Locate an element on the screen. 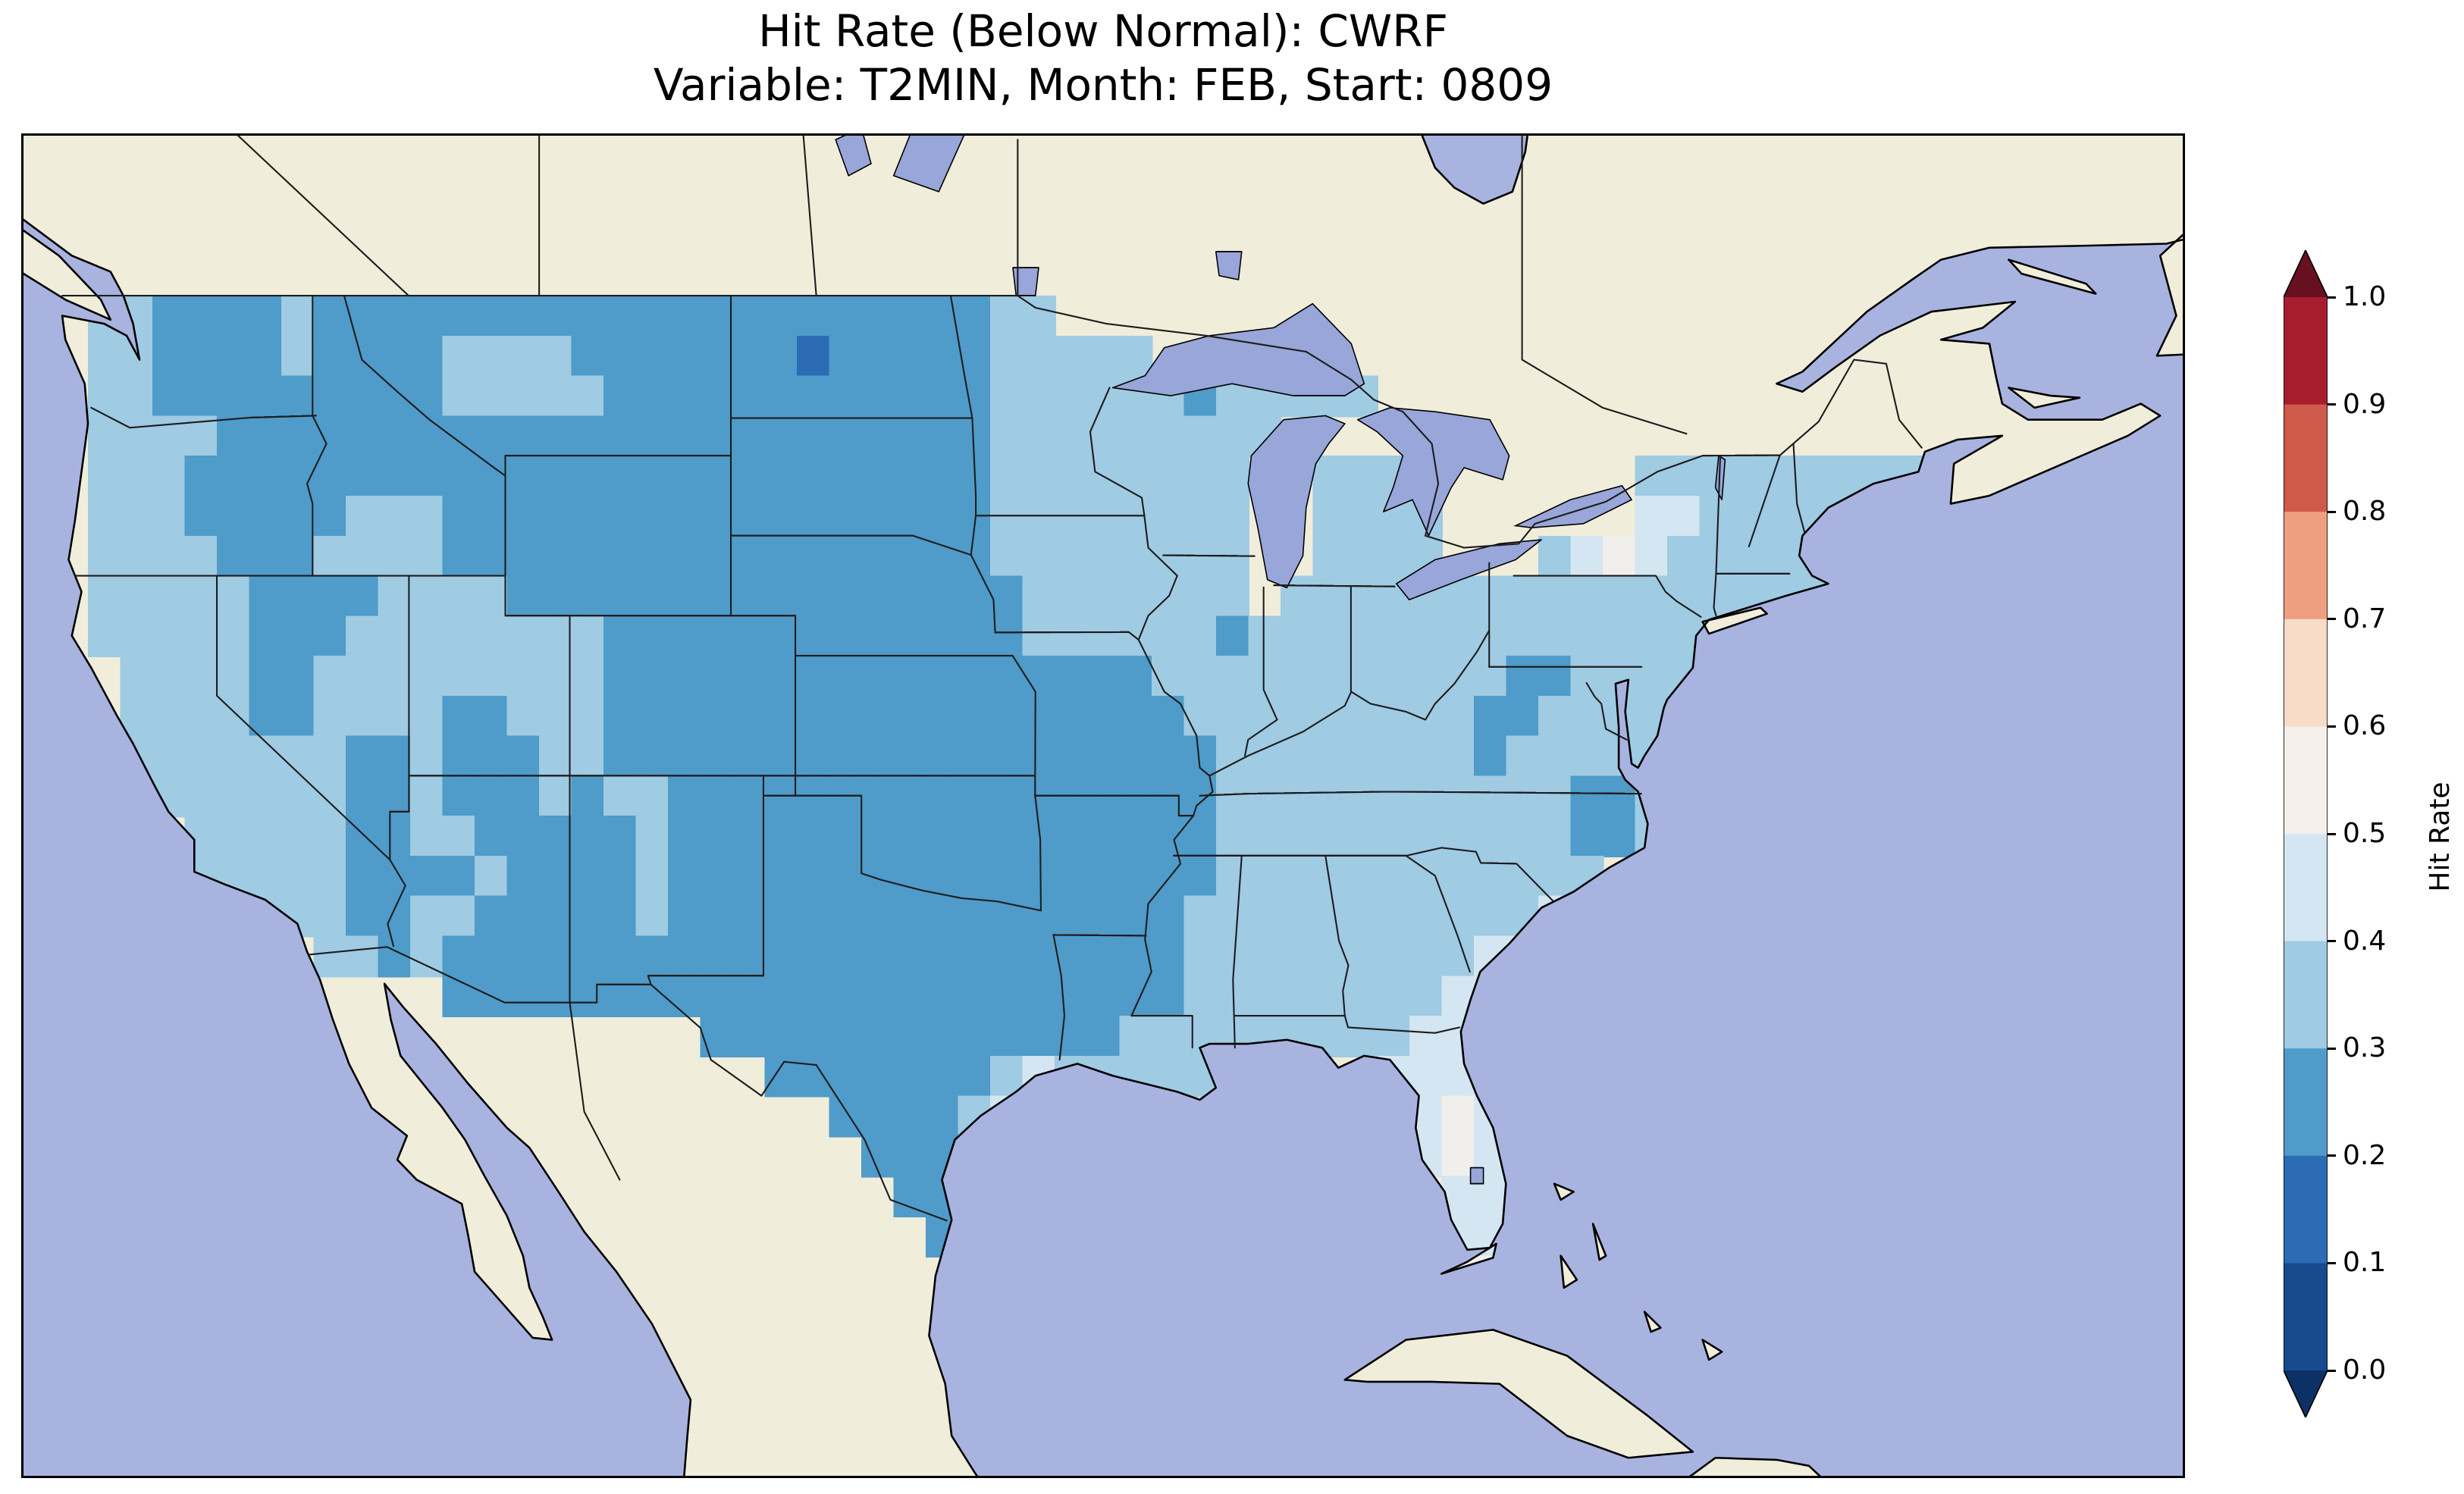 The width and height of the screenshot is (2464, 1494). title-line-1: Hit Rate (Below Normal): CWRF is located at coordinates (1103, 31).